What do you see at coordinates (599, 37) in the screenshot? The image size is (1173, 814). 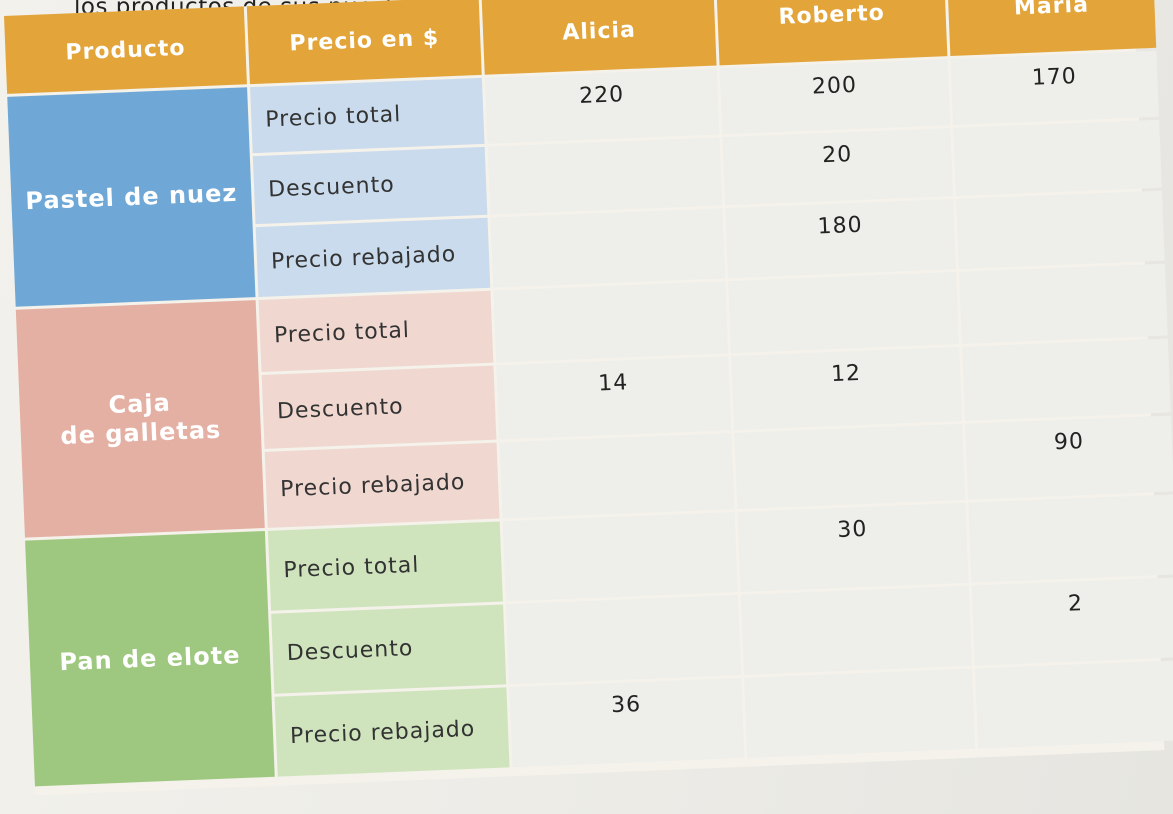 I see `header-alicia: Alicia` at bounding box center [599, 37].